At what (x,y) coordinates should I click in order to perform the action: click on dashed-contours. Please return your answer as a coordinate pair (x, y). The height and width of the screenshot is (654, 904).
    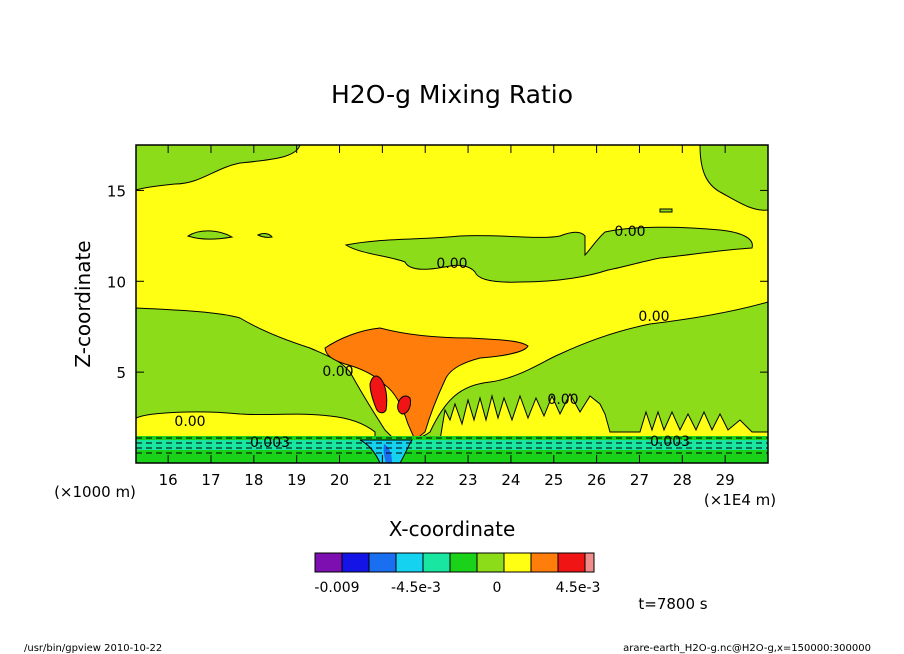
    Looking at the image, I should click on (452, 445).